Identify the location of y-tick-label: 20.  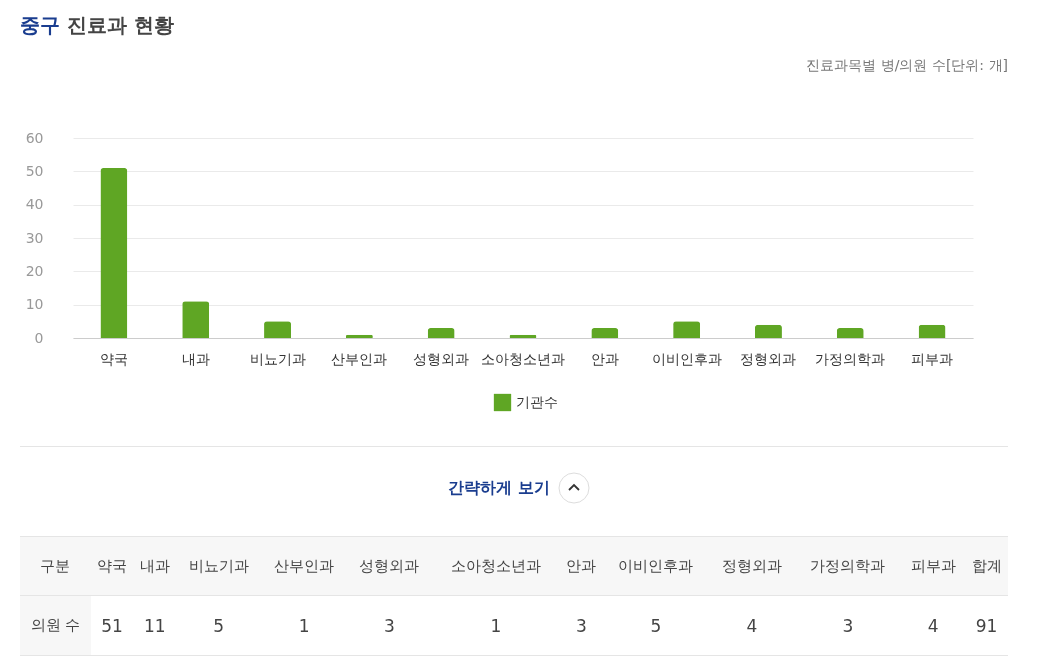
(34, 270).